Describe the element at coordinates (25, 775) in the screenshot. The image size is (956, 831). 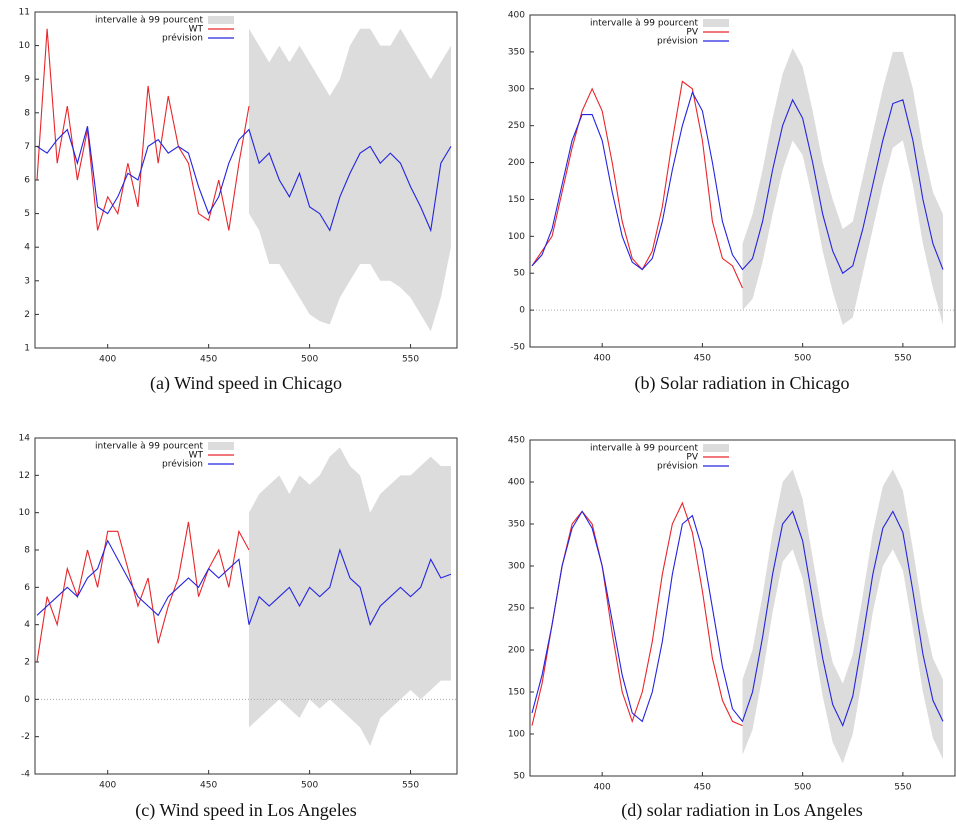
I see `y-tick-label: -4` at that location.